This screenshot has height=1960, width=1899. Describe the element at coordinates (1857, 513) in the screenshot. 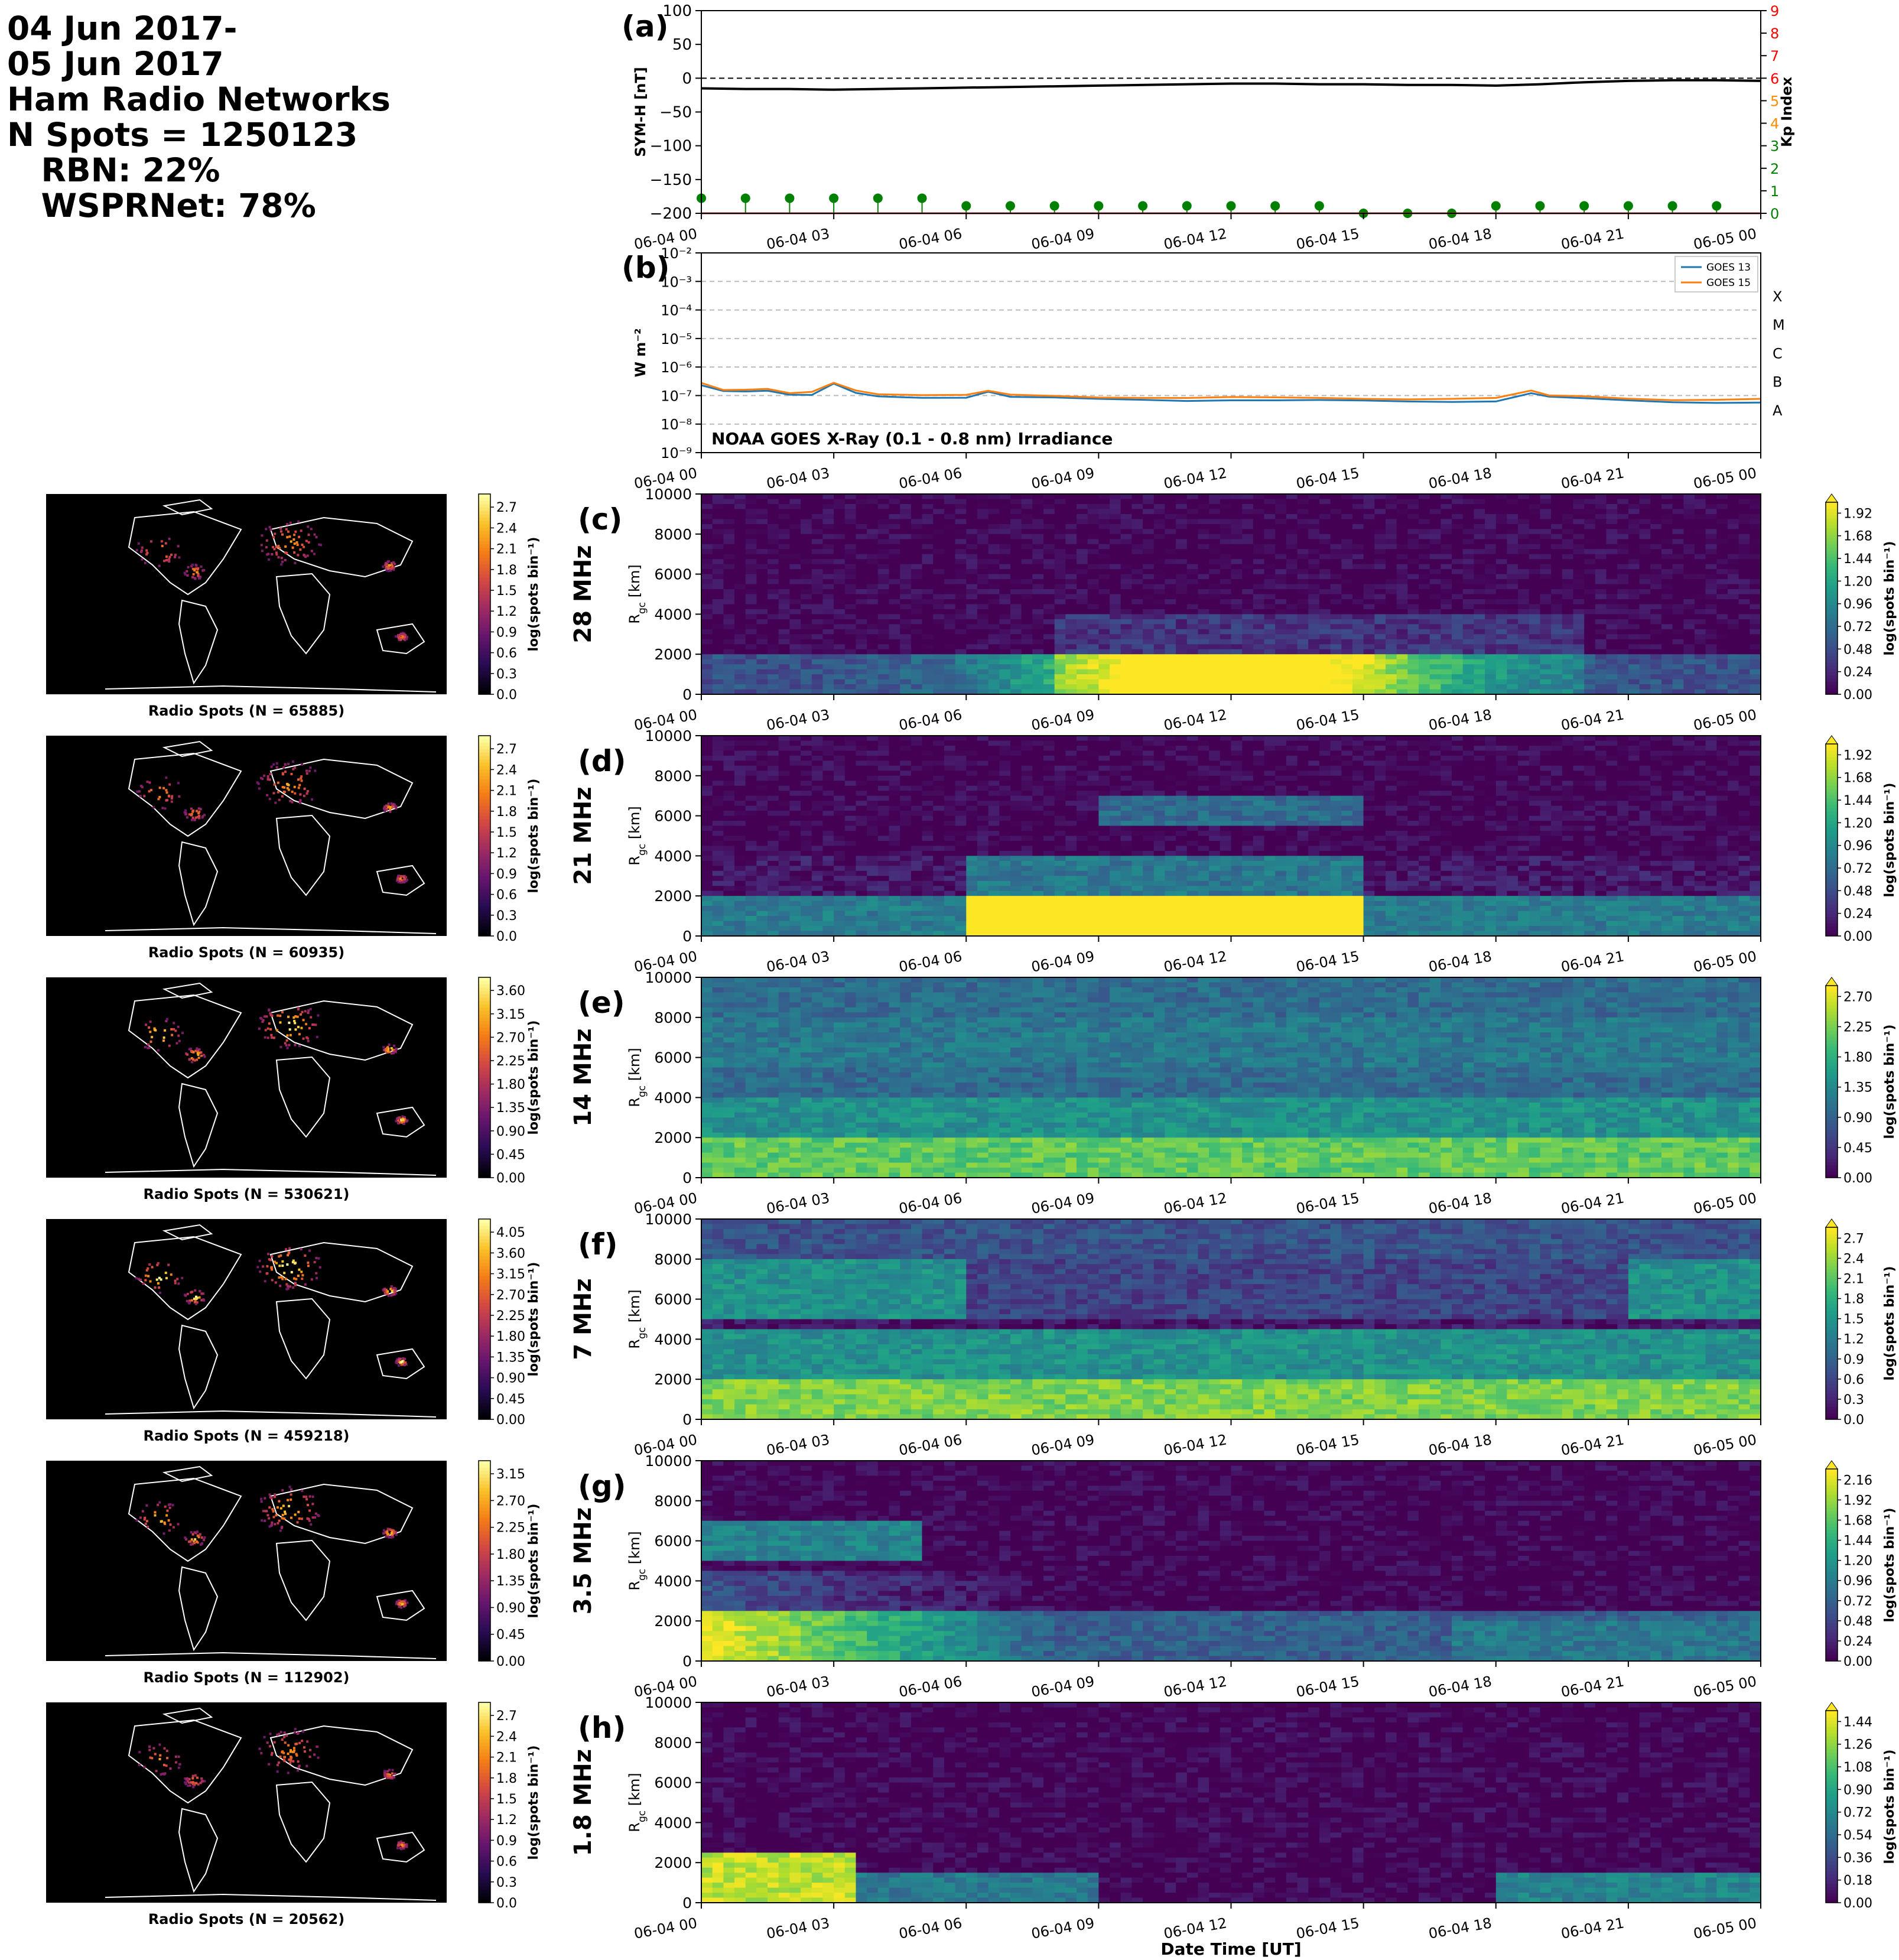

I see `colorbar-tick-label: 1.92` at that location.